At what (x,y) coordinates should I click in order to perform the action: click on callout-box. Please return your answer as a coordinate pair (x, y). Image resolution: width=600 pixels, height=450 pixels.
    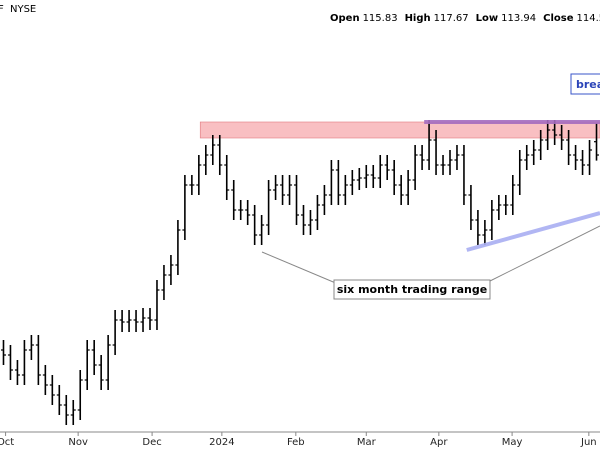
    Looking at the image, I should click on (412, 289).